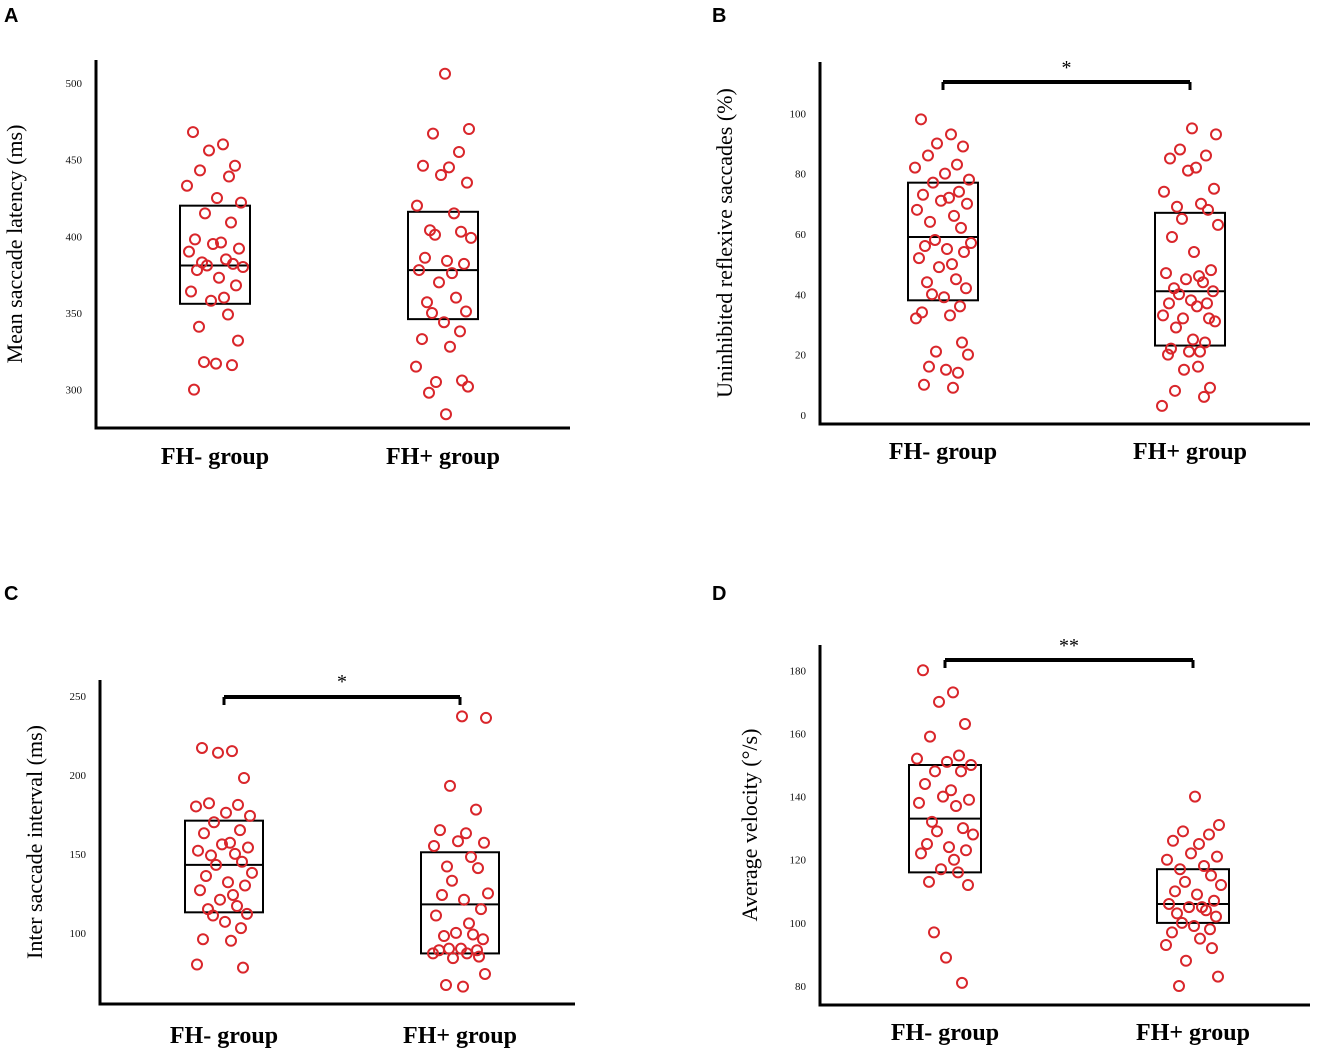 The width and height of the screenshot is (1325, 1064). Describe the element at coordinates (443, 457) in the screenshot. I see `panel-a-xcat-label: FH+ group` at that location.